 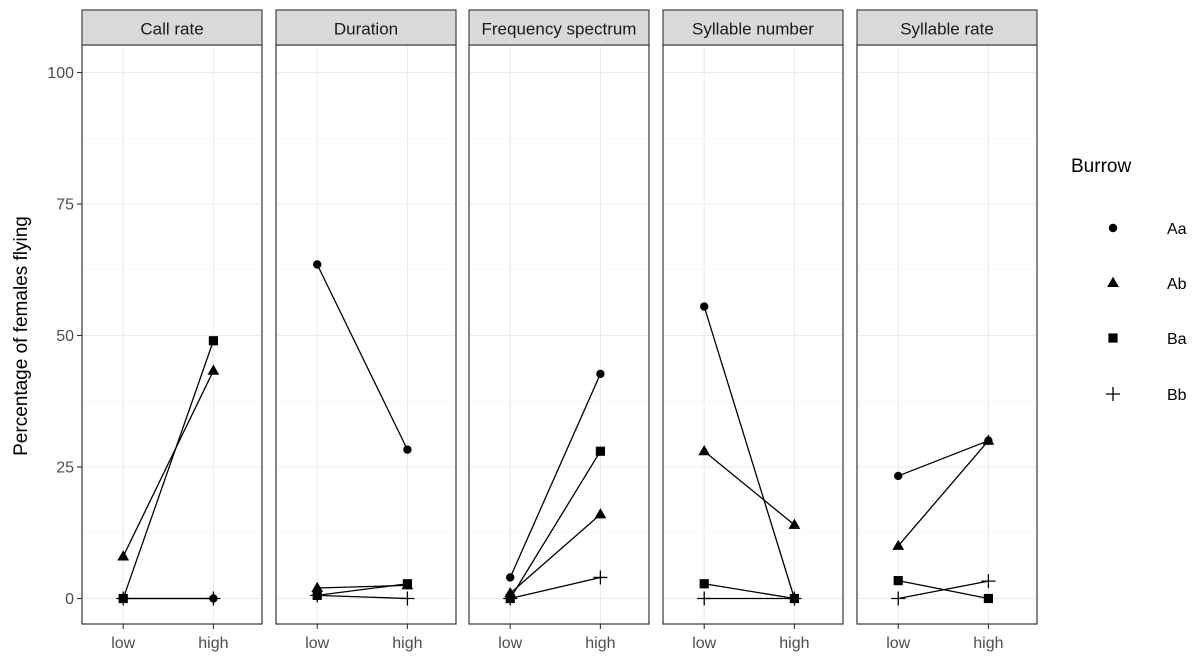 What do you see at coordinates (65, 468) in the screenshot?
I see `y-tick-label: 25` at bounding box center [65, 468].